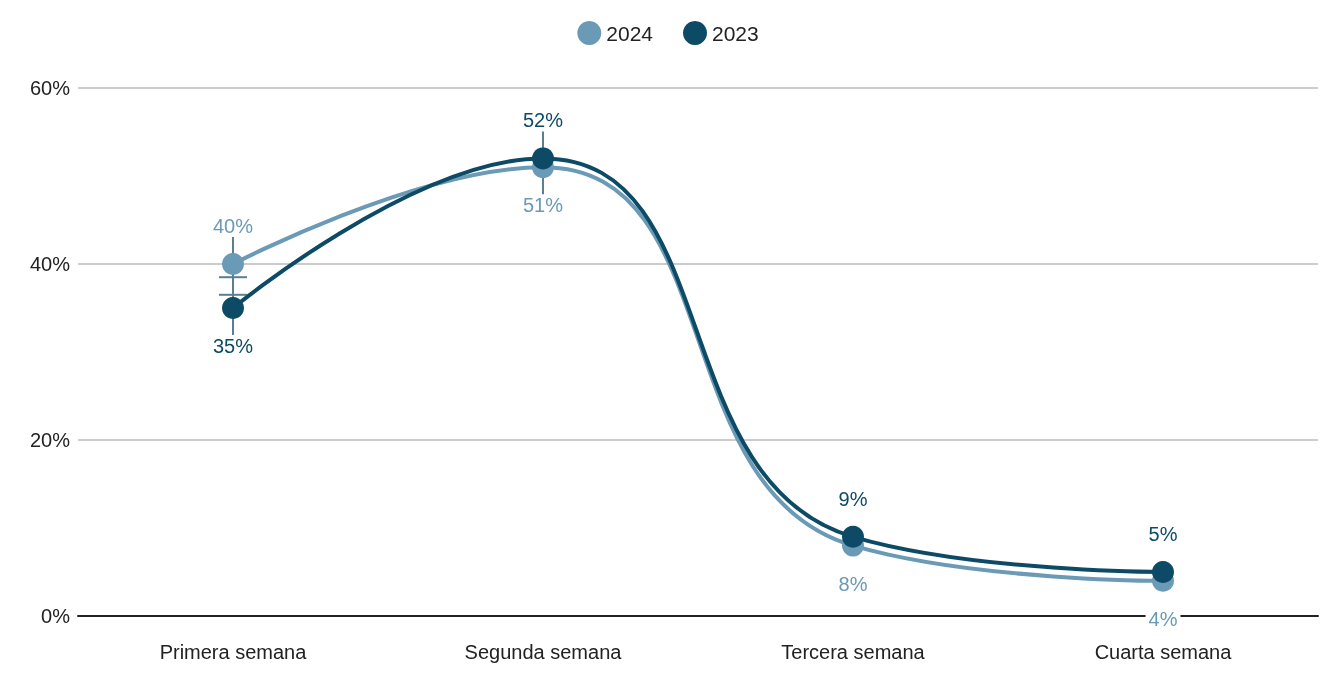 The width and height of the screenshot is (1337, 684). What do you see at coordinates (853, 652) in the screenshot?
I see `x-tick-label: Tercera semana` at bounding box center [853, 652].